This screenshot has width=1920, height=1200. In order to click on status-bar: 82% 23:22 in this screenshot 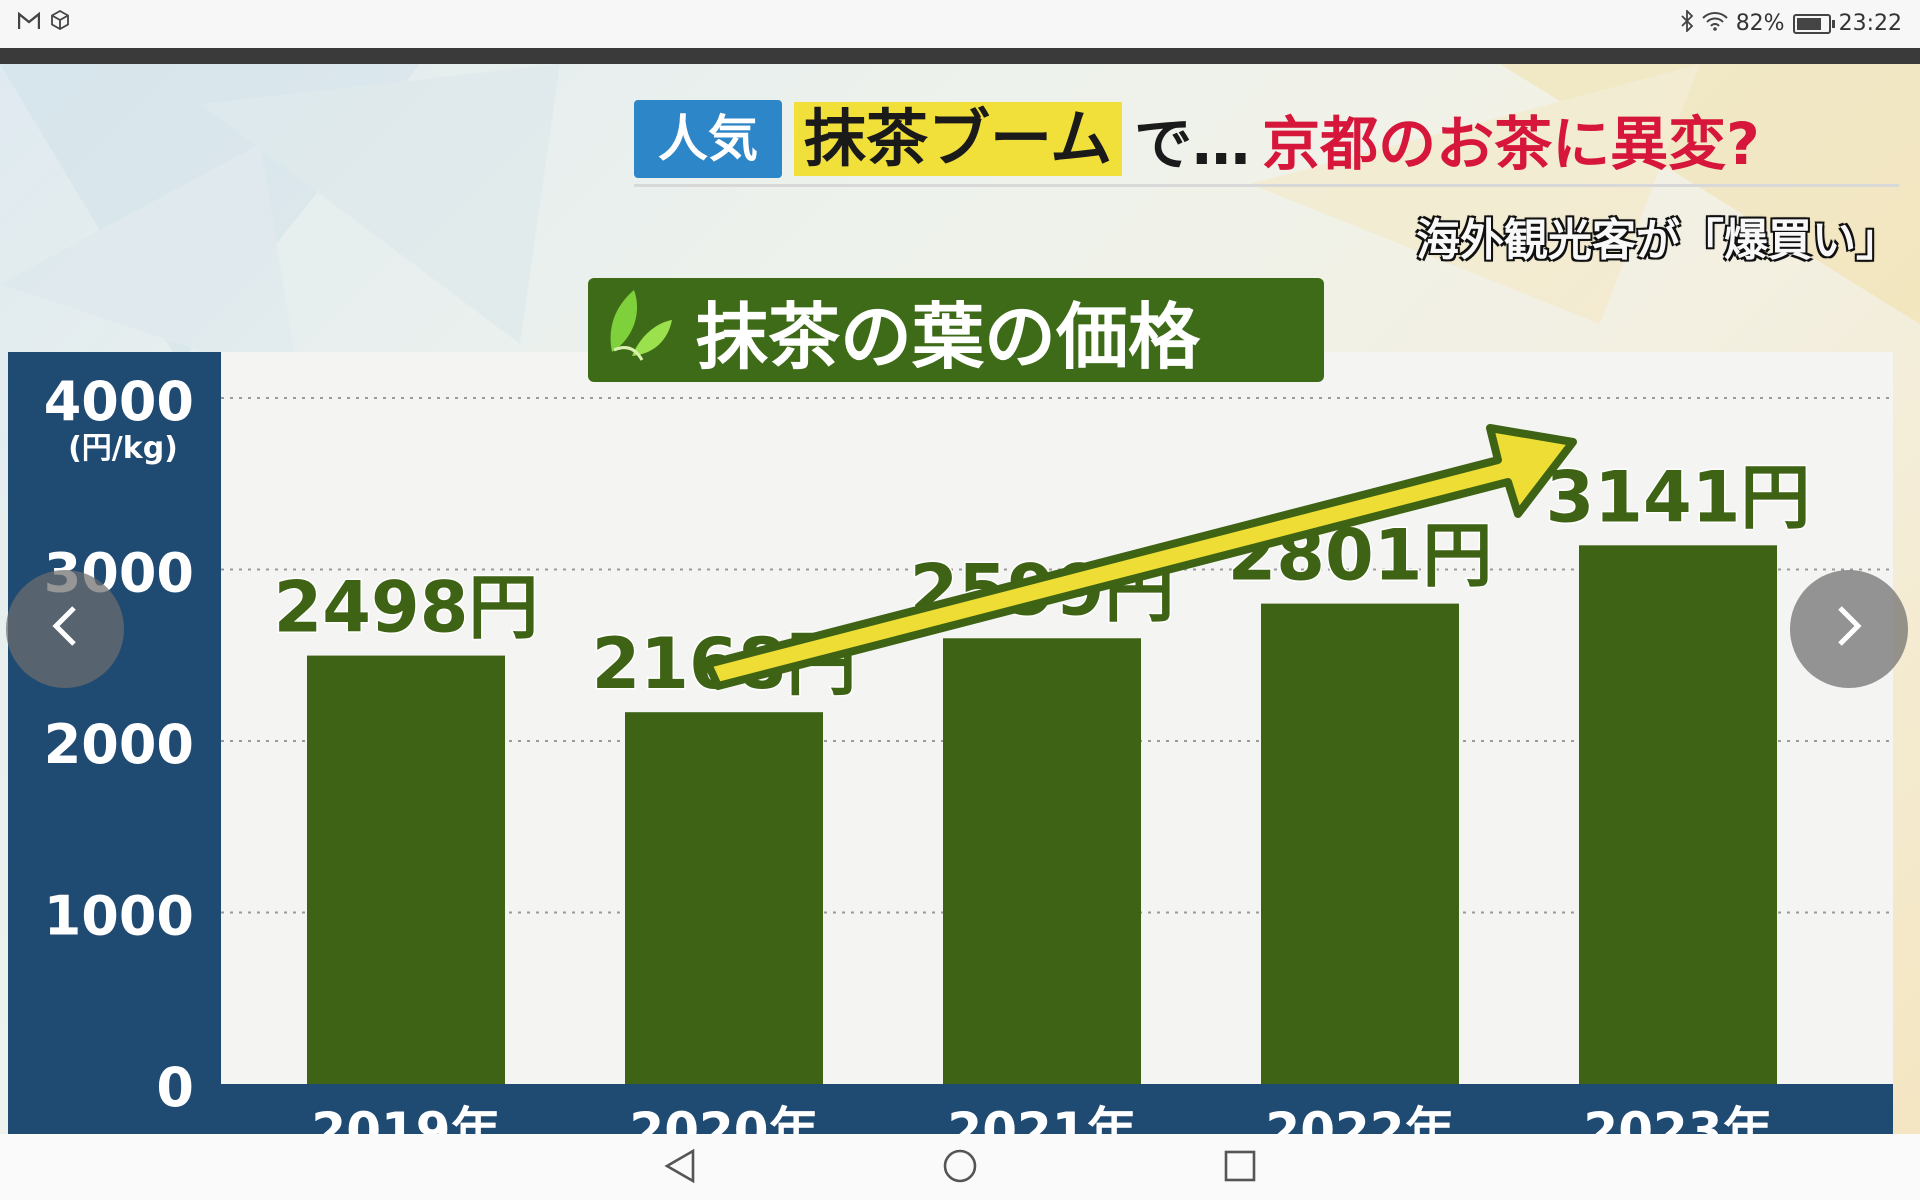, I will do `click(960, 24)`.